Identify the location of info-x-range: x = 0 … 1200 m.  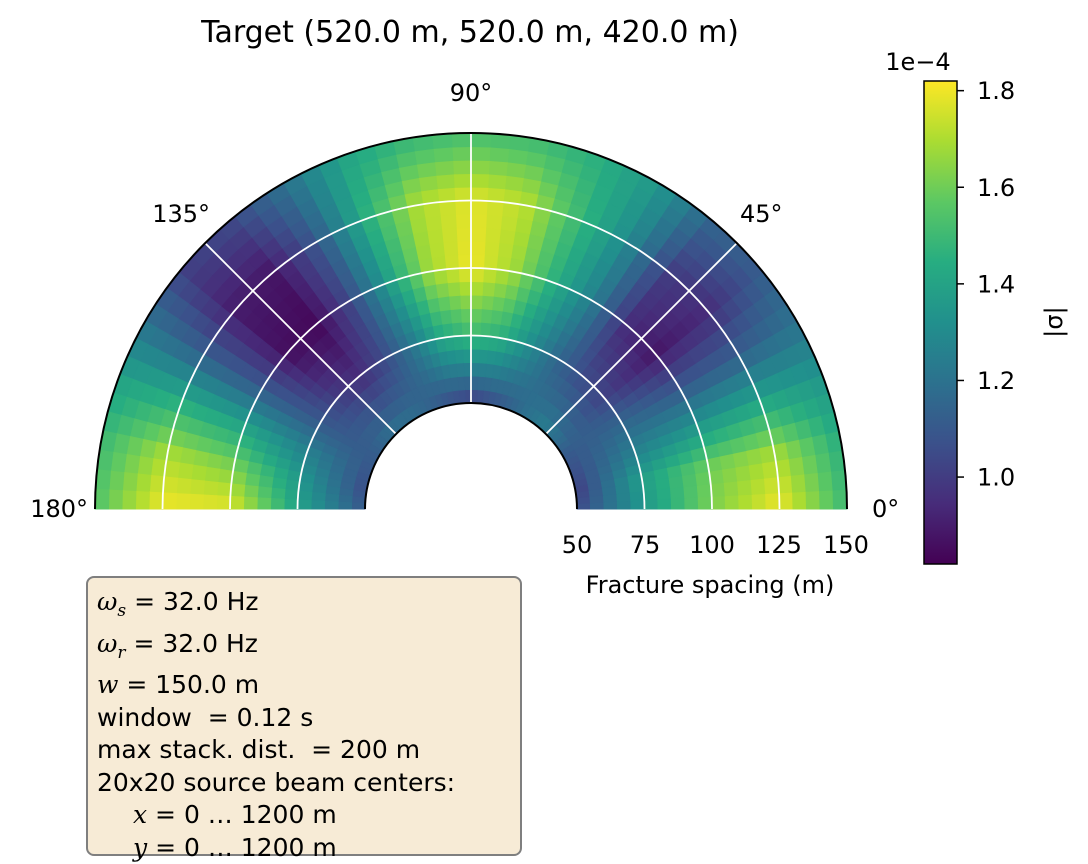
(308, 815).